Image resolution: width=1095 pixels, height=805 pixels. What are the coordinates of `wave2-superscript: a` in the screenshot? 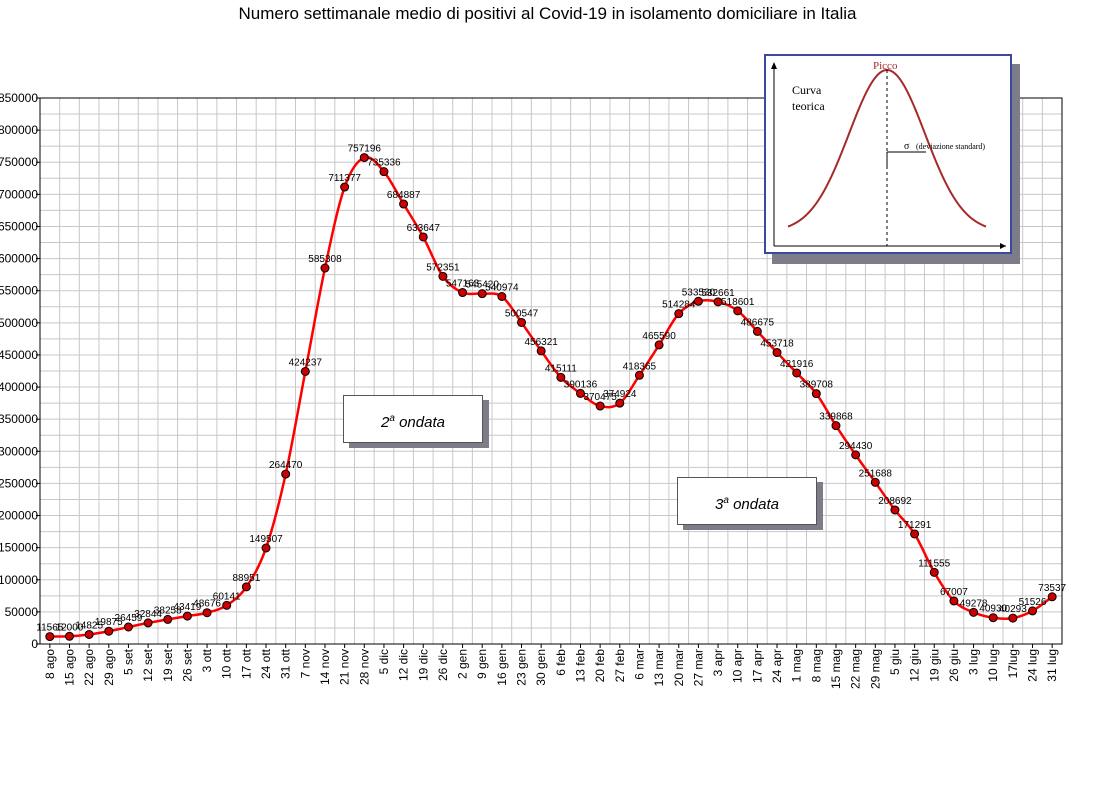 It's located at (392, 418).